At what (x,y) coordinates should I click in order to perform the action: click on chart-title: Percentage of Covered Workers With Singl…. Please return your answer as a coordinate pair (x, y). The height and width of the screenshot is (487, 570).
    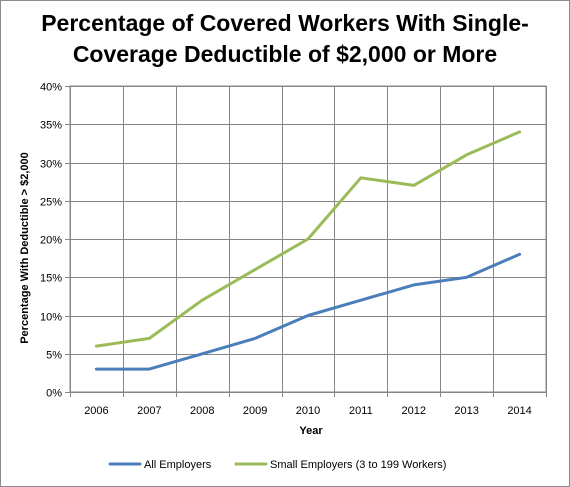
    Looking at the image, I should click on (285, 39).